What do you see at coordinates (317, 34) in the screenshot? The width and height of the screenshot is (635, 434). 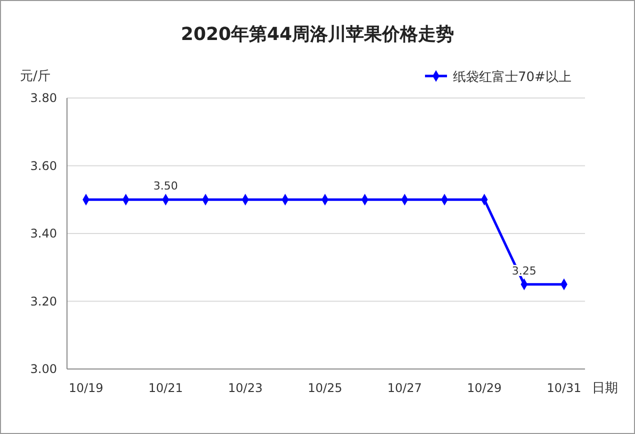 I see `chart-title: 2020年第44周洛川苹果价格走势` at bounding box center [317, 34].